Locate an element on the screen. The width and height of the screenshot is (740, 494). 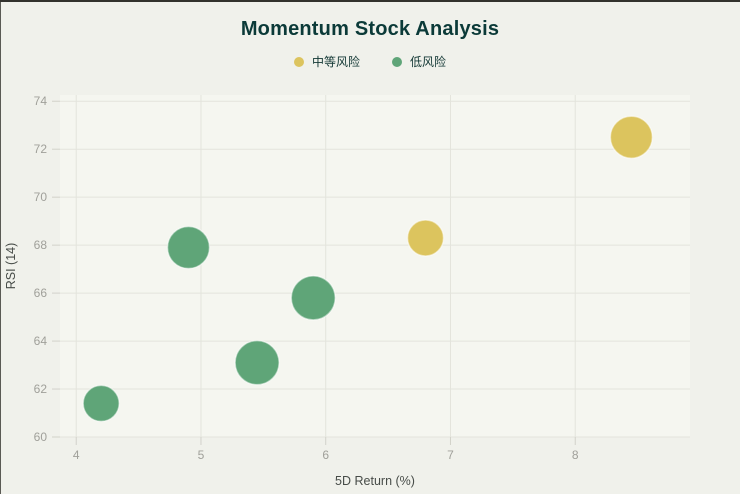
x-tick-label: 6 is located at coordinates (325, 455).